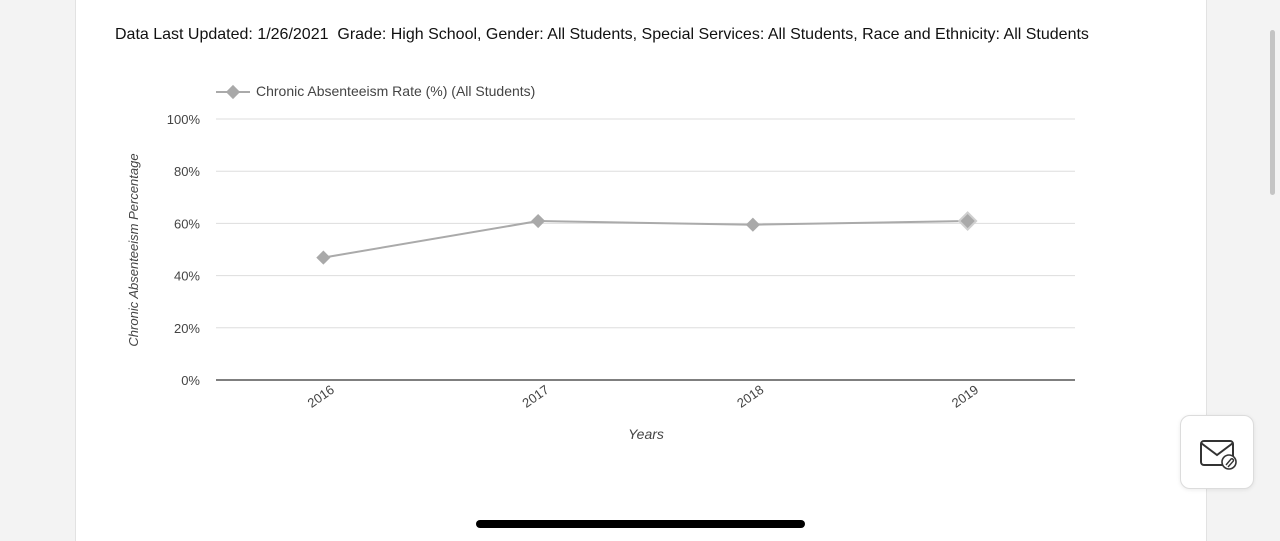 This screenshot has width=1280, height=541. Describe the element at coordinates (133, 249) in the screenshot. I see `y-axis-title: Chronic Absenteeism Percentage` at that location.